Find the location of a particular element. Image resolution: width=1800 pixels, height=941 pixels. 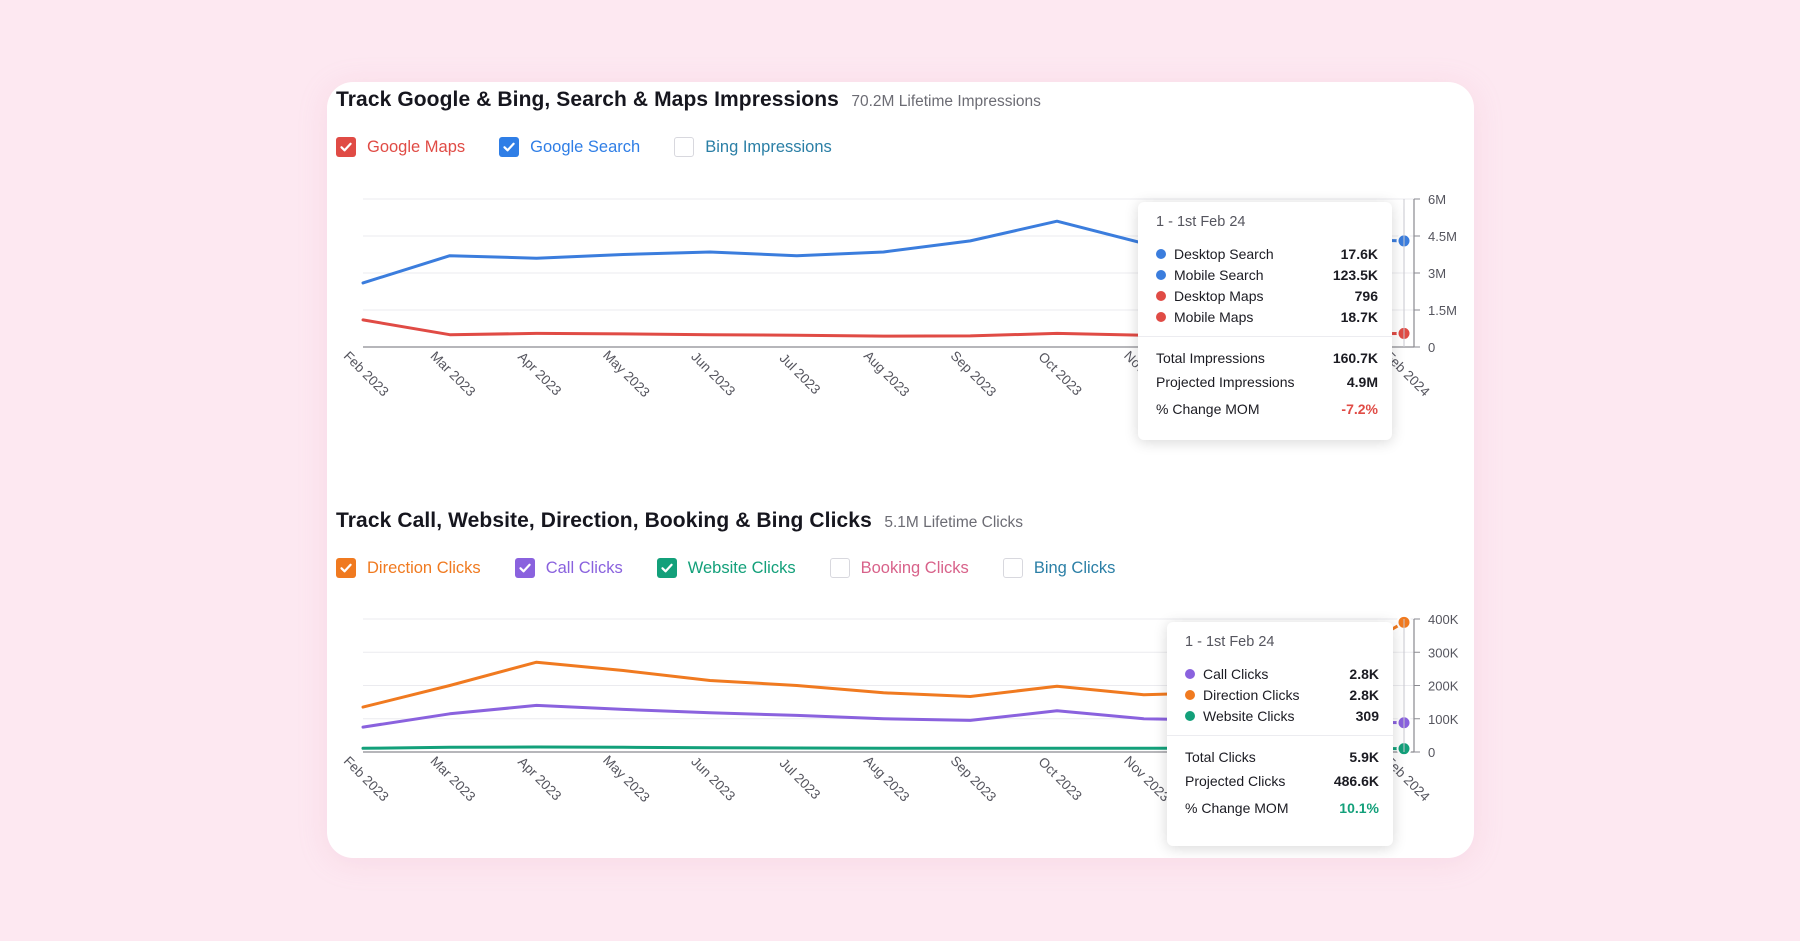

direction-clicks-checkbox is located at coordinates (346, 568).